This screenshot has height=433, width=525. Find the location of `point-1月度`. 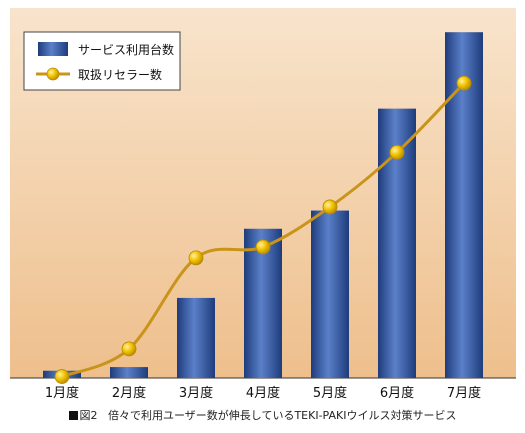

point-1月度 is located at coordinates (62, 376).